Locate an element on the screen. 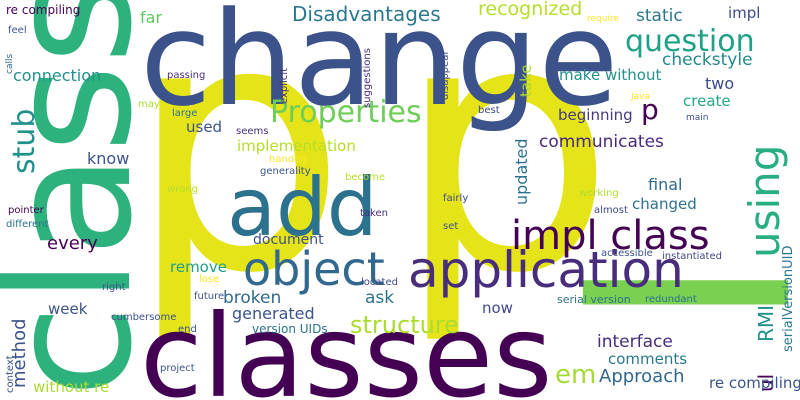 This screenshot has width=800, height=400. word-version-uids: version UIDs is located at coordinates (290, 329).